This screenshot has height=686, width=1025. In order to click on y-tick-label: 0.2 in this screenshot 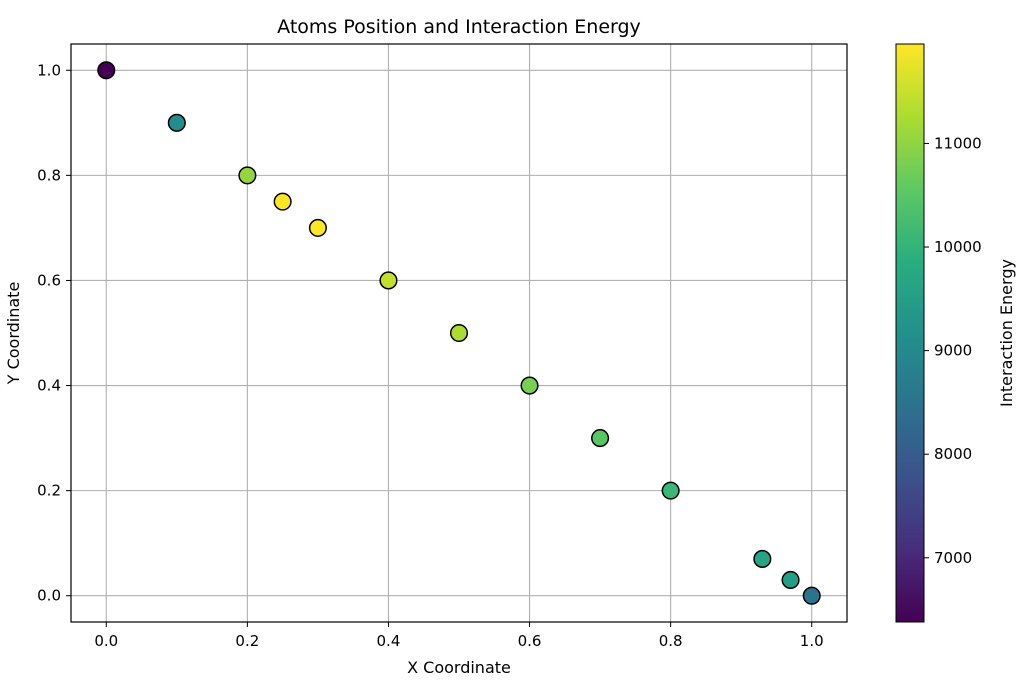, I will do `click(49, 491)`.